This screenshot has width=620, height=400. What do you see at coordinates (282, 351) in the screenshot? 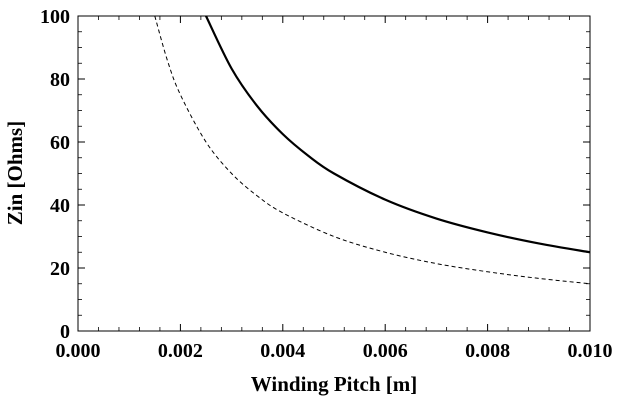
I see `x-tick-label: 0.004` at bounding box center [282, 351].